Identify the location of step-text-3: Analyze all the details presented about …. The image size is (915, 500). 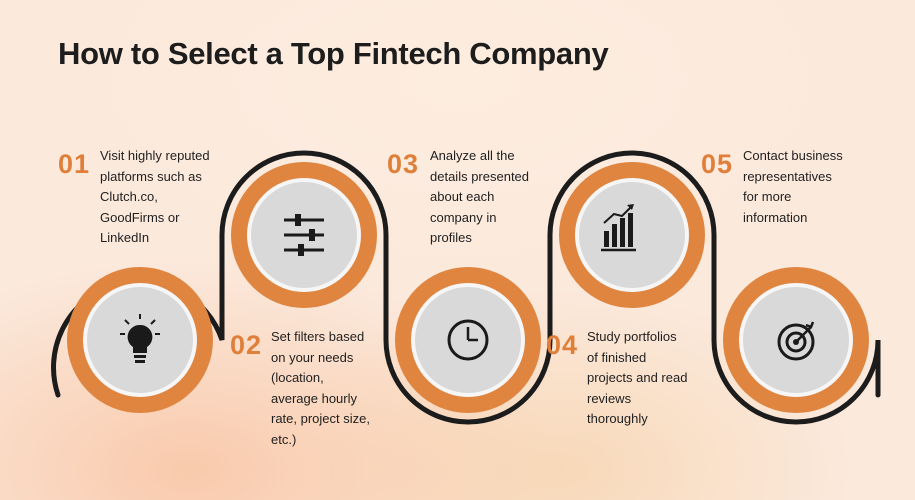
(480, 196).